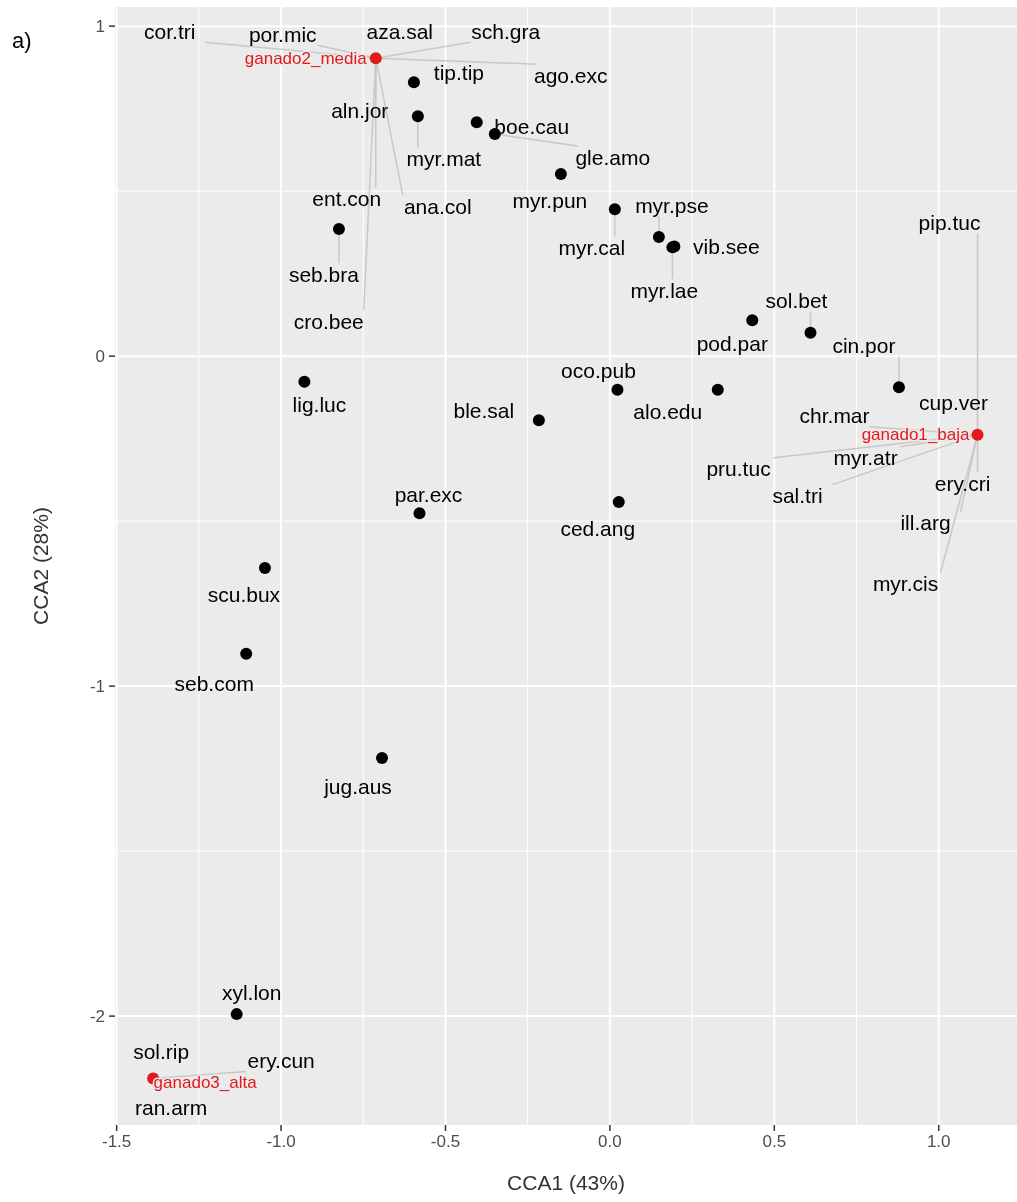 Image resolution: width=1017 pixels, height=1202 pixels. Describe the element at coordinates (774, 1141) in the screenshot. I see `x-tick-label: 0.5` at that location.